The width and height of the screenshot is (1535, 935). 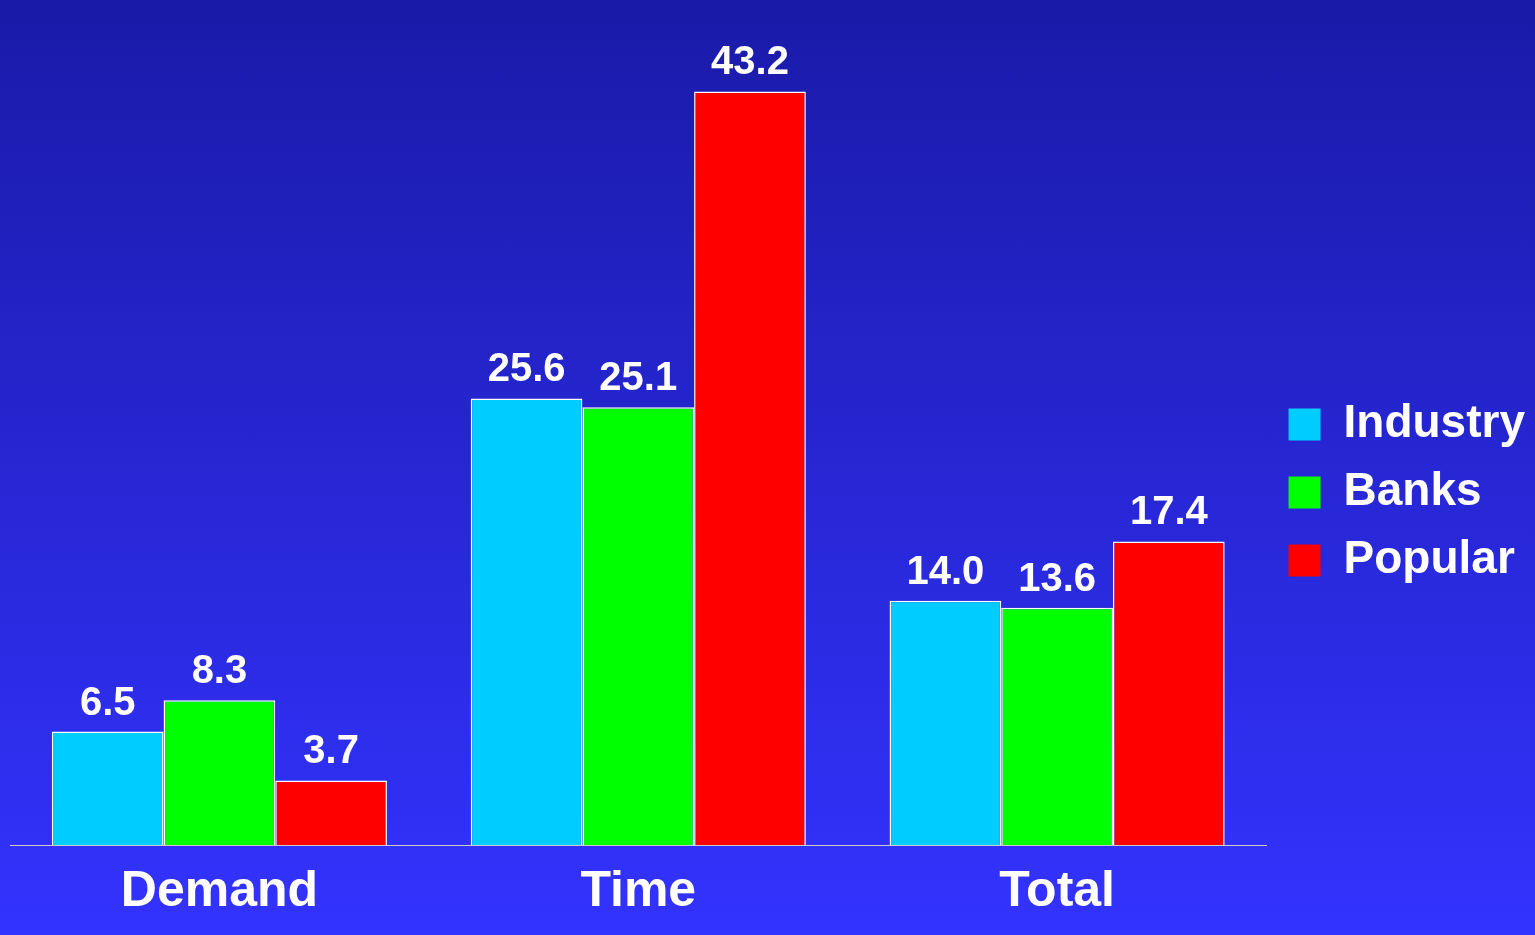 What do you see at coordinates (1057, 888) in the screenshot?
I see `x-tick-label: Total` at bounding box center [1057, 888].